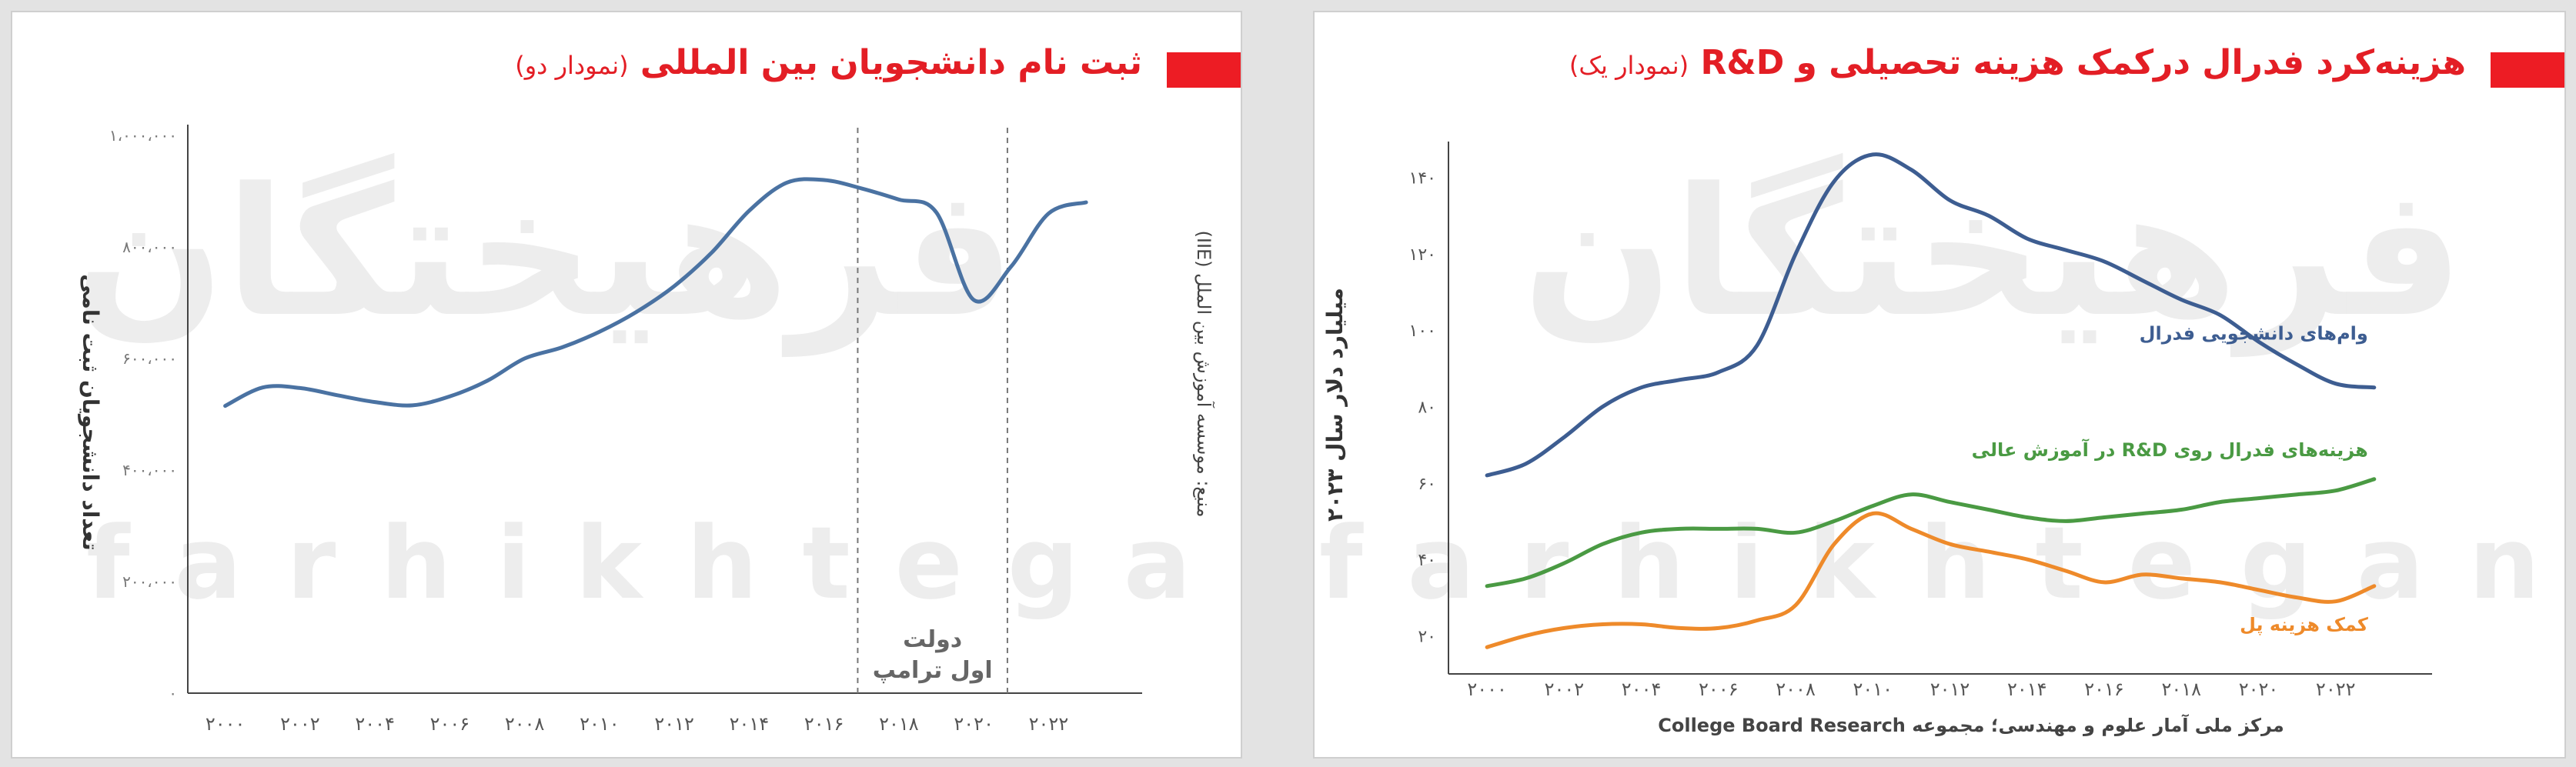  Describe the element at coordinates (149, 470) in the screenshot. I see `y-tick-label: ۴۰۰،۰۰۰` at that location.